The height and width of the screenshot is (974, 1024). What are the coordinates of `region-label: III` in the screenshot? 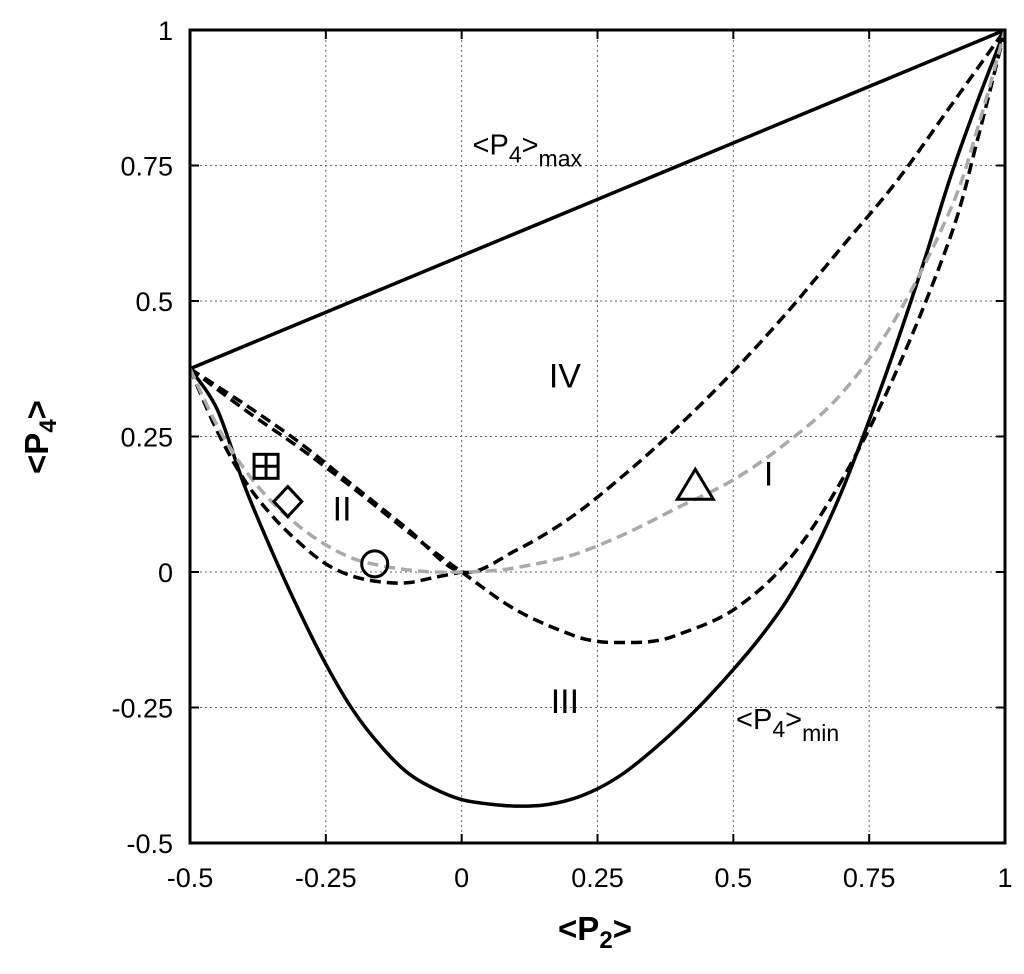 It's located at (565, 702).